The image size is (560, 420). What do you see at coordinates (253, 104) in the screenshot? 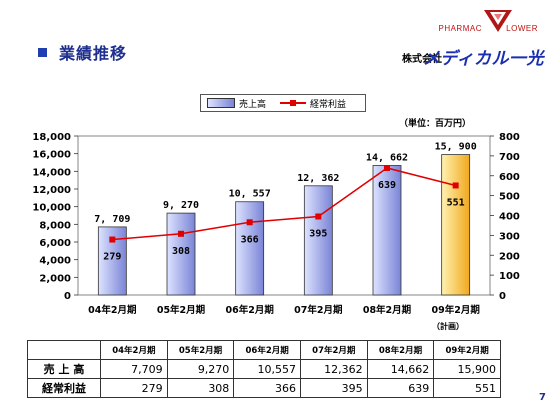
I see `legend-label-sales: 売上高` at bounding box center [253, 104].